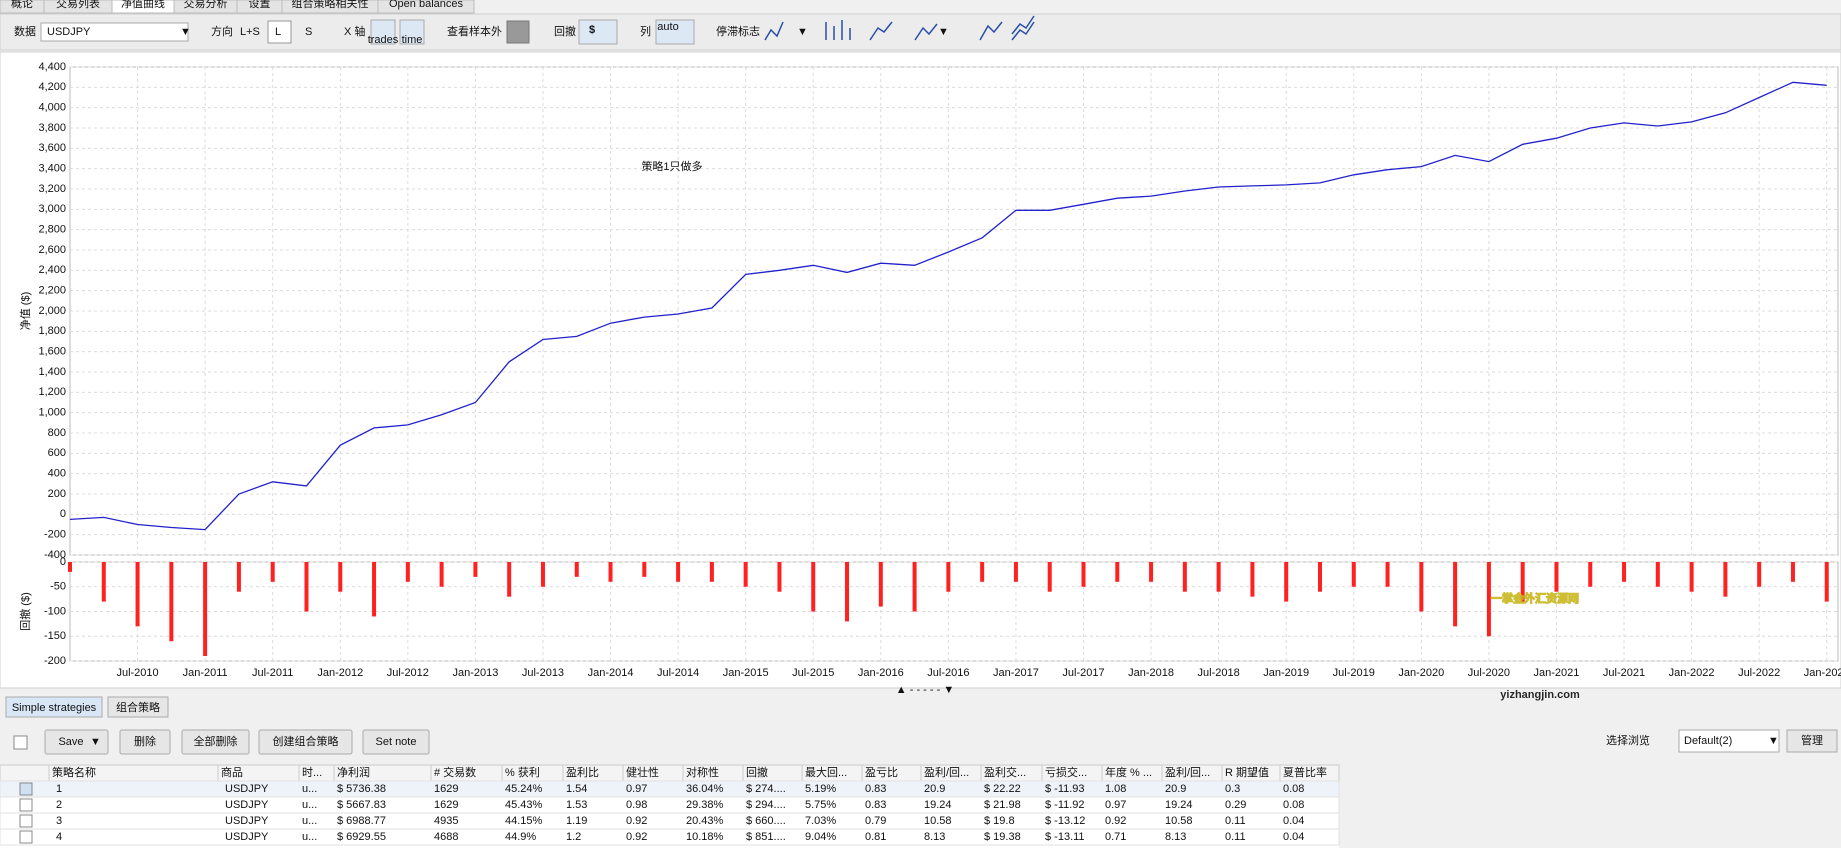 The height and width of the screenshot is (848, 1841). Describe the element at coordinates (948, 673) in the screenshot. I see `x-tick-label: Jul-2016` at that location.